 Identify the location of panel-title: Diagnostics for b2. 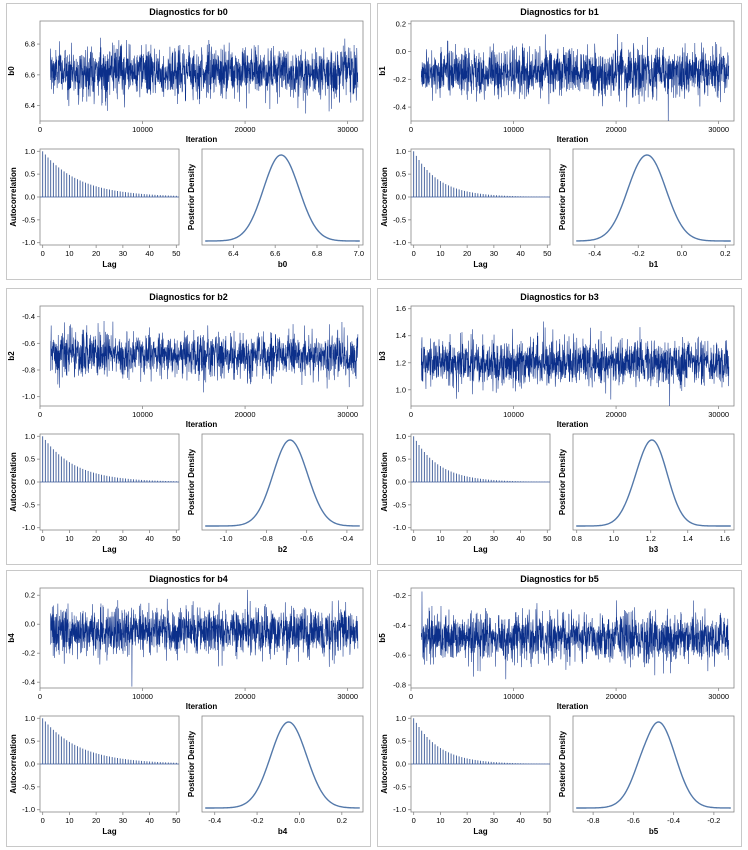
(188, 297).